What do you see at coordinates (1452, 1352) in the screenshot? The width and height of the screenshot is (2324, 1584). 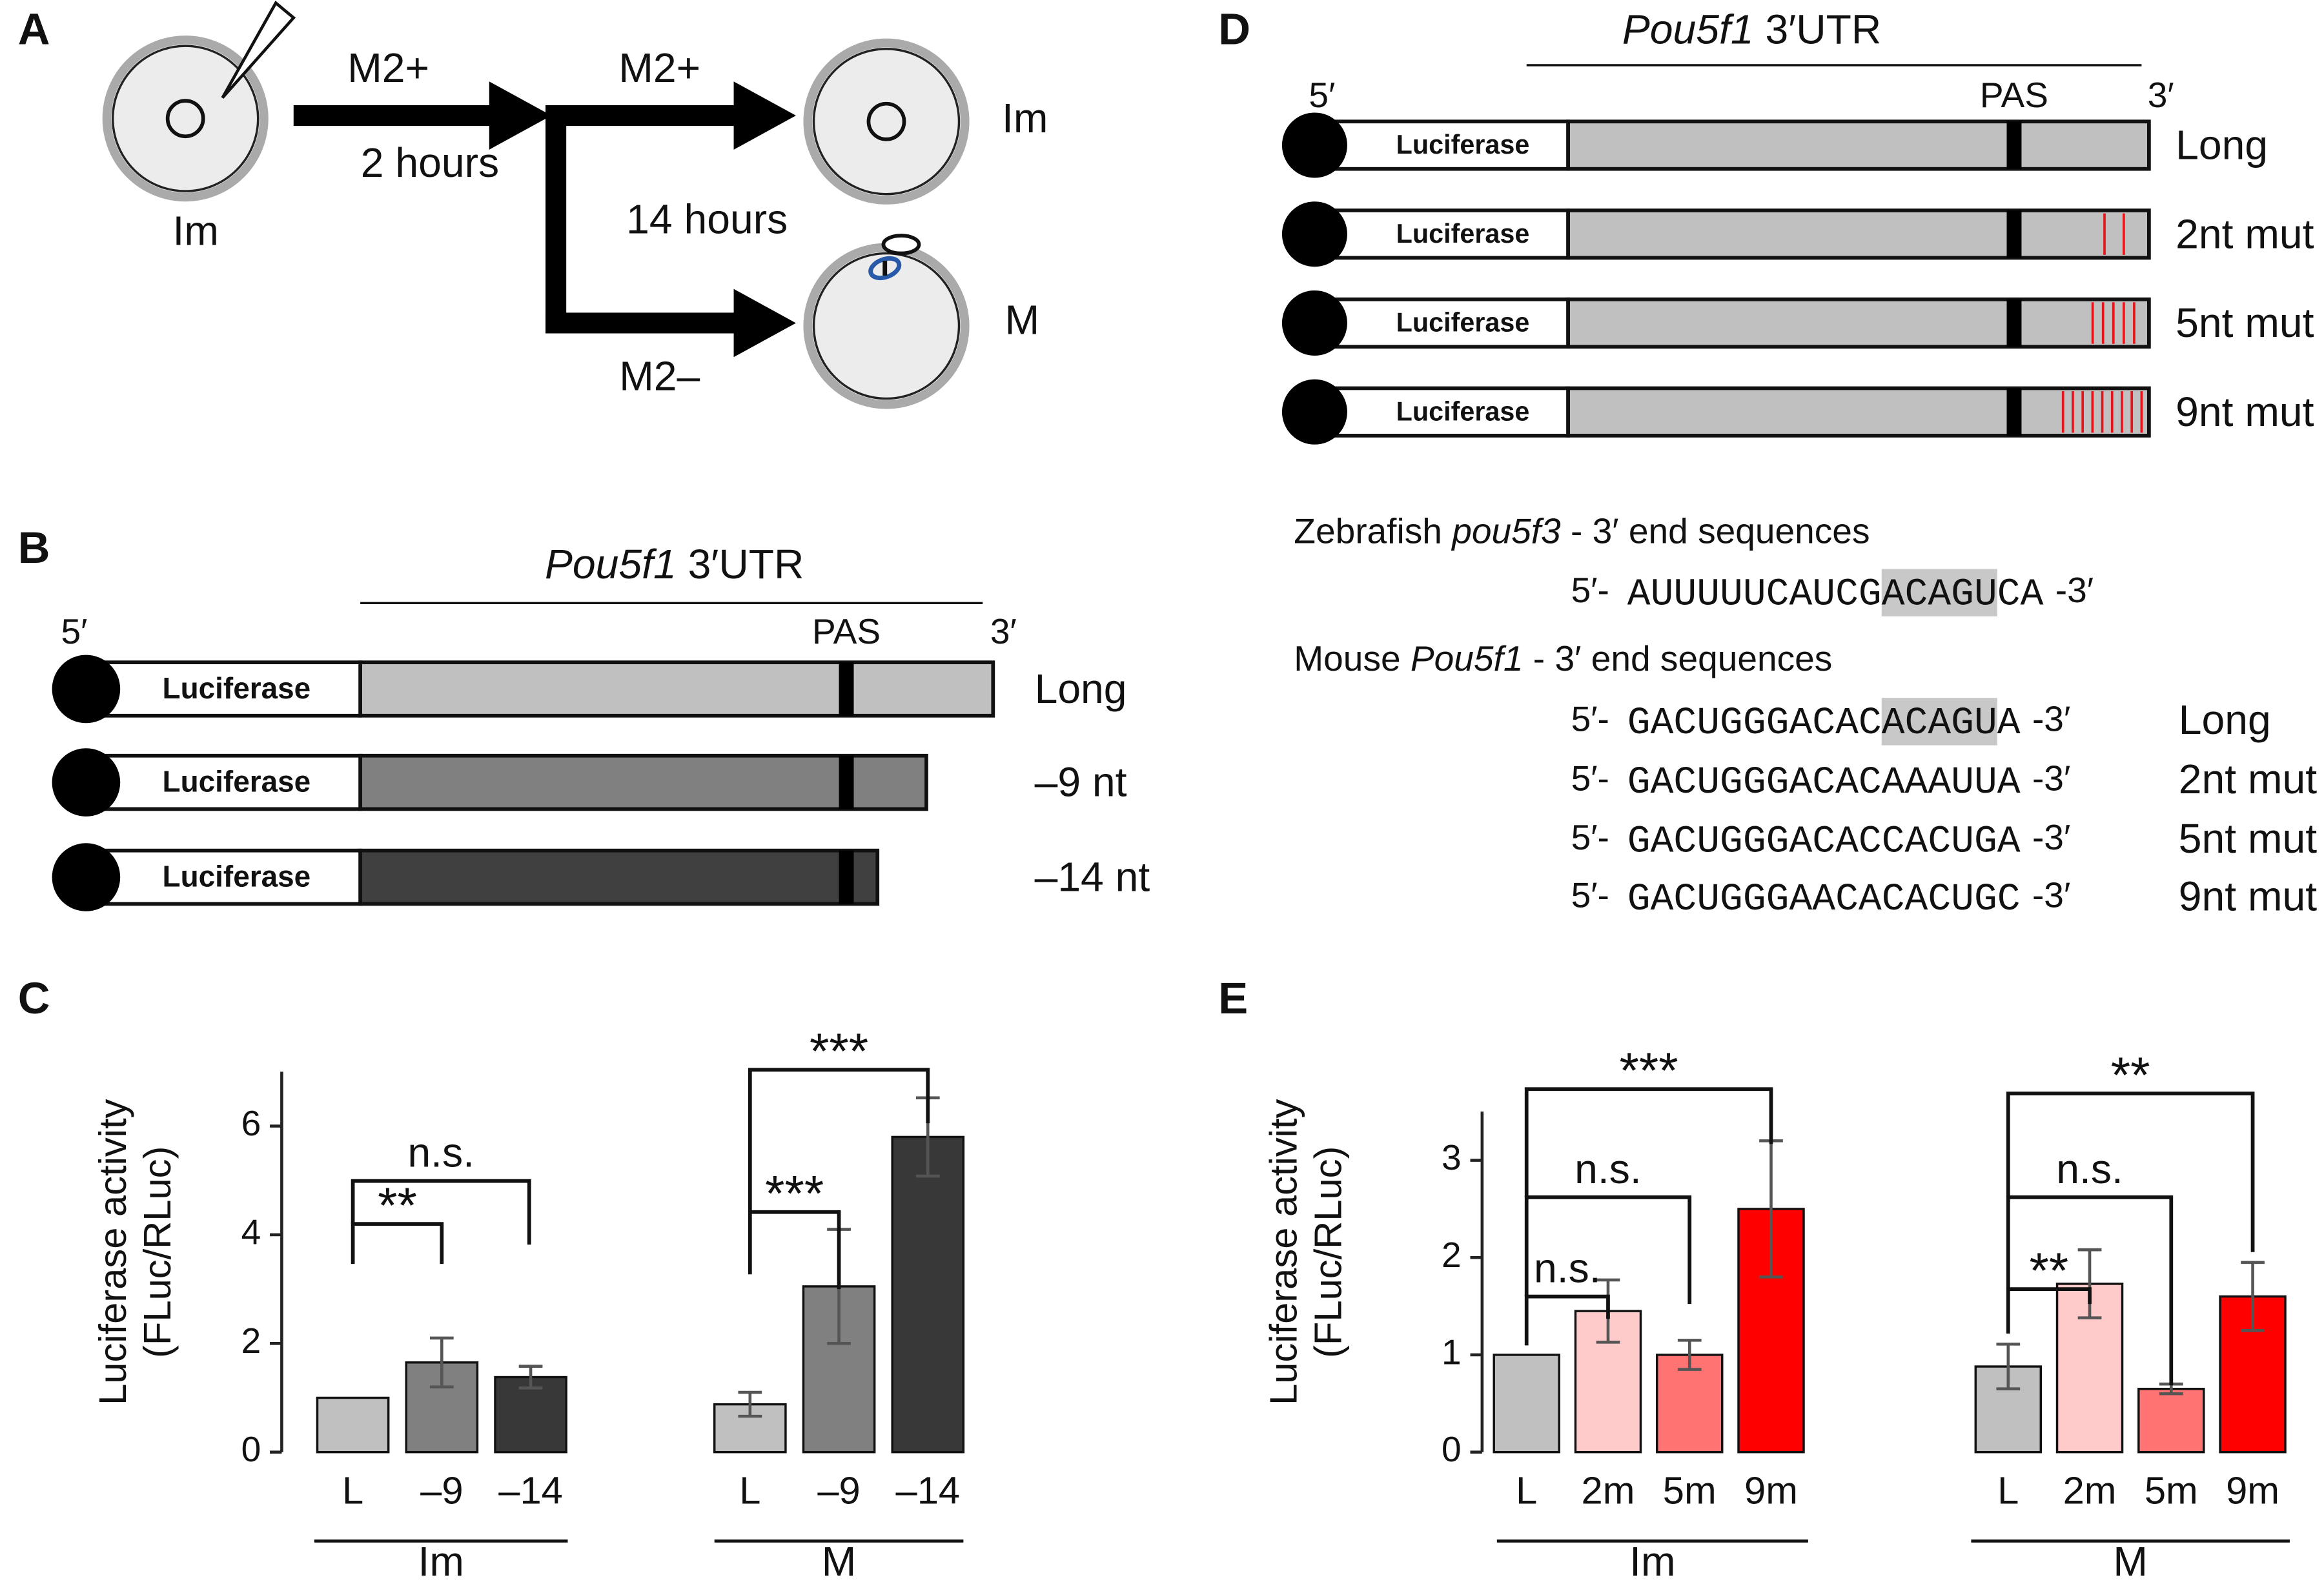 I see `y-tick-label: 1` at bounding box center [1452, 1352].